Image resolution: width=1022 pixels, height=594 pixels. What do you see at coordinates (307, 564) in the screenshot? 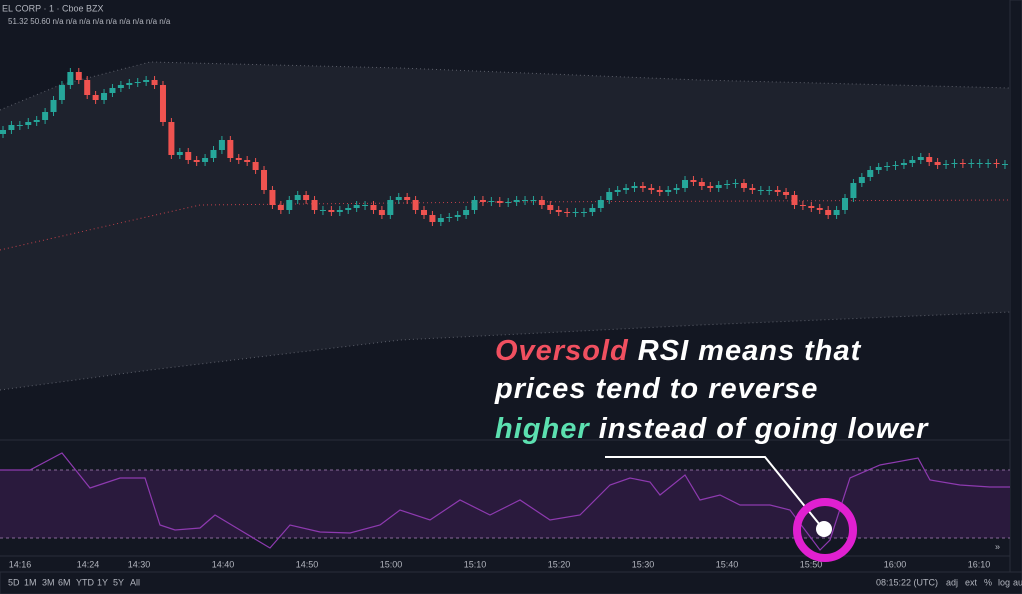
I see `time-label: 14:50` at bounding box center [307, 564].